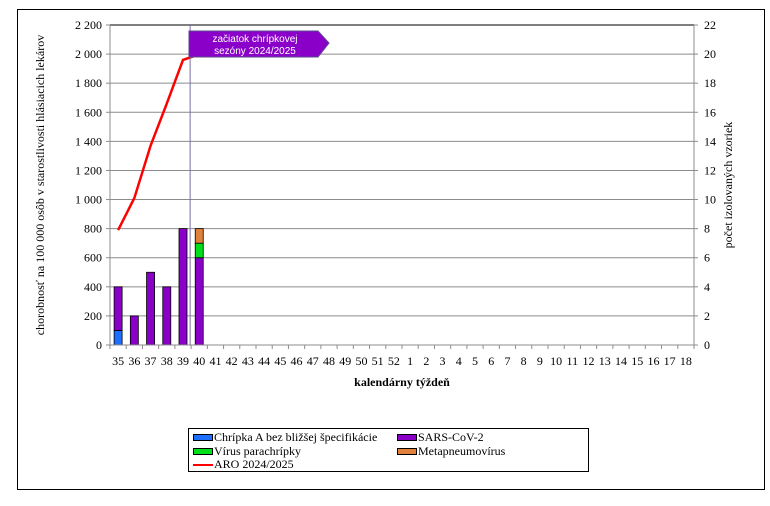 Image resolution: width=770 pixels, height=506 pixels. Describe the element at coordinates (99, 345) in the screenshot. I see `left-tick-label: 0` at that location.